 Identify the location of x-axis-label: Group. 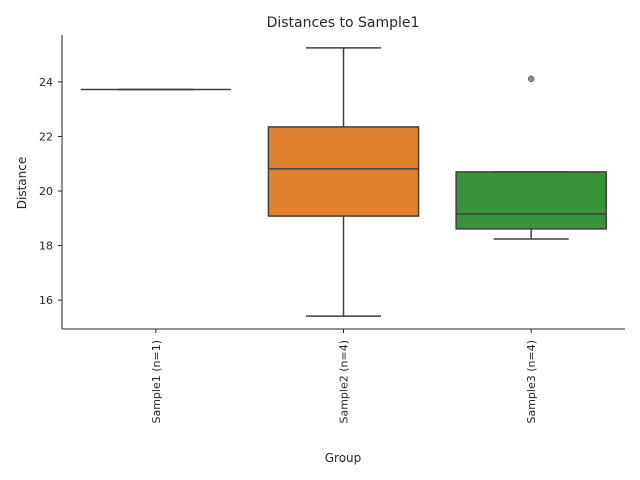
(343, 458).